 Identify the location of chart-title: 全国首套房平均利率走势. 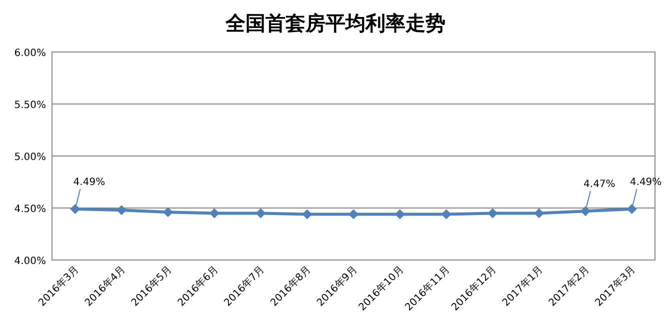
(335, 23).